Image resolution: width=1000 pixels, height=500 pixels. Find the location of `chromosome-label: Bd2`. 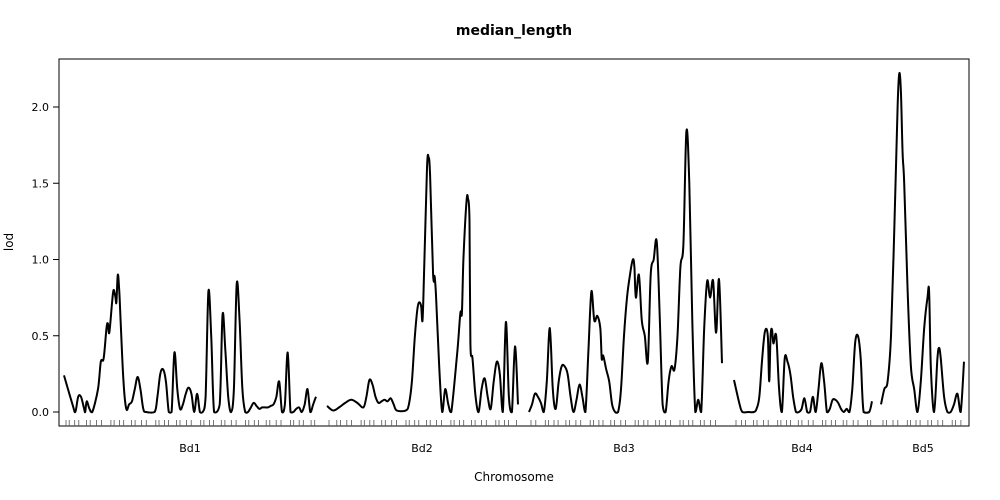

chromosome-label: Bd2 is located at coordinates (422, 448).